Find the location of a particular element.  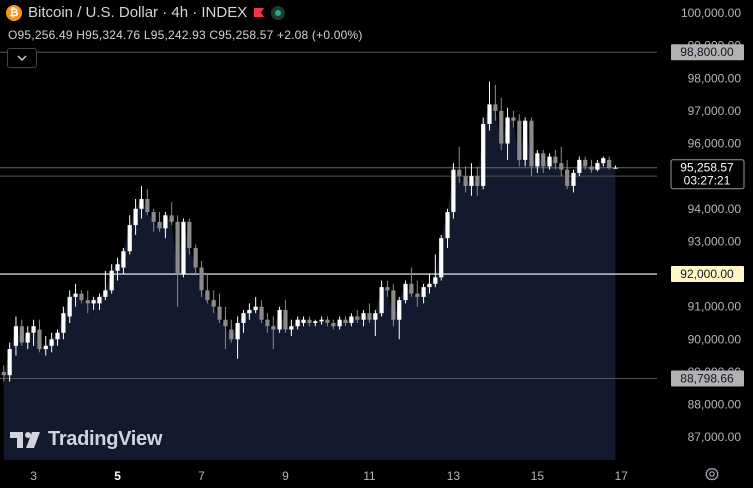

price-badge is located at coordinates (707, 378).